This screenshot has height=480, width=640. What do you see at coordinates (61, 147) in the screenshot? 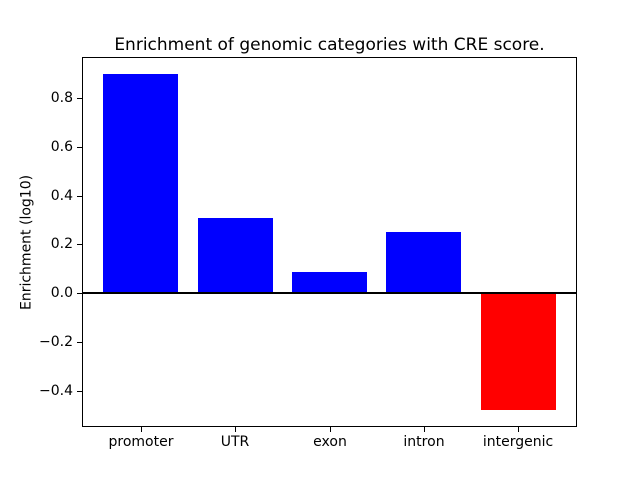
I see `y-tick-label: 0.6` at bounding box center [61, 147].